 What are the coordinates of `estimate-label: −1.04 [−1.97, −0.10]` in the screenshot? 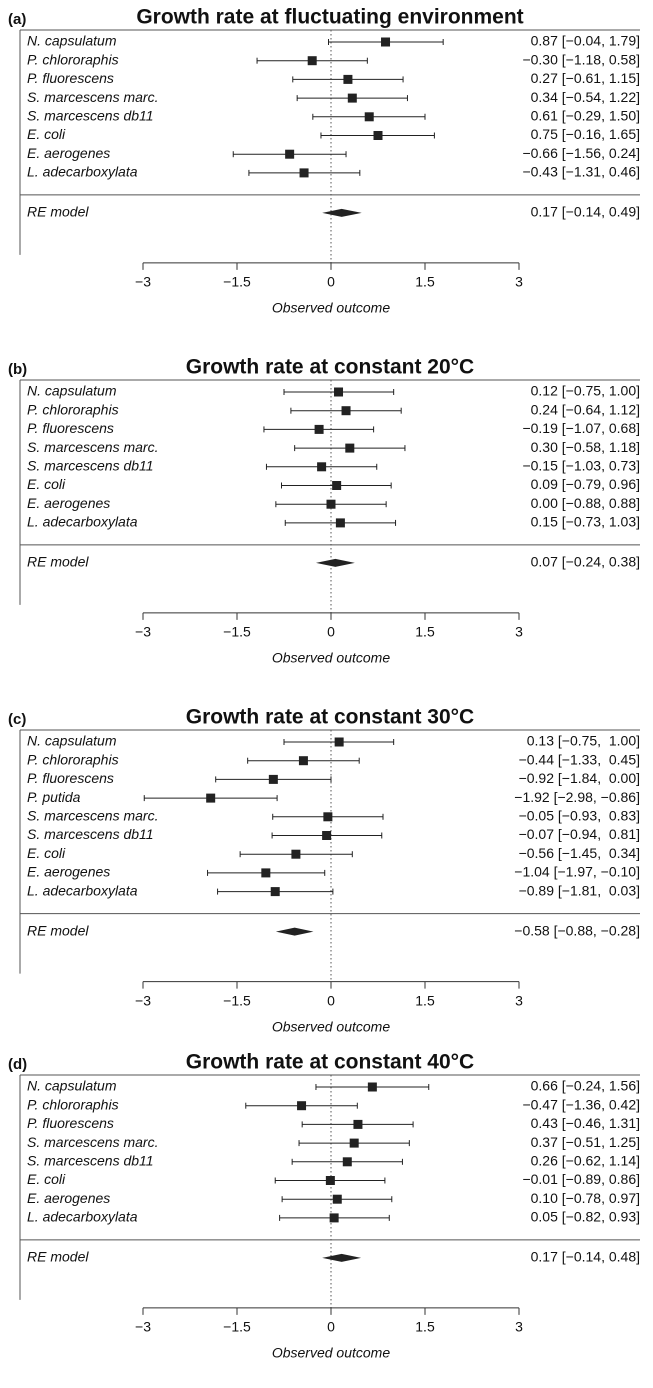 It's located at (577, 872).